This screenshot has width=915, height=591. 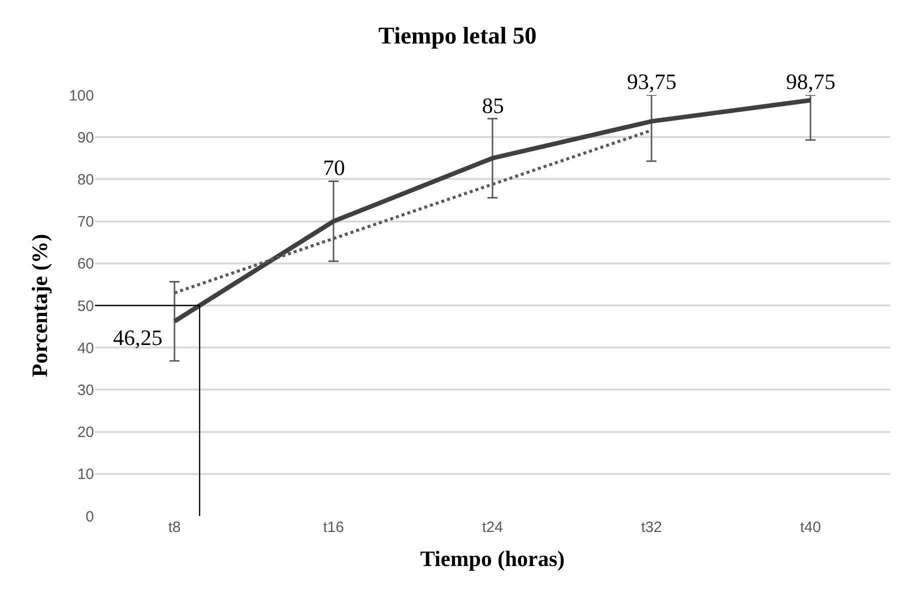 I want to click on data-label: 98,75, so click(x=811, y=81).